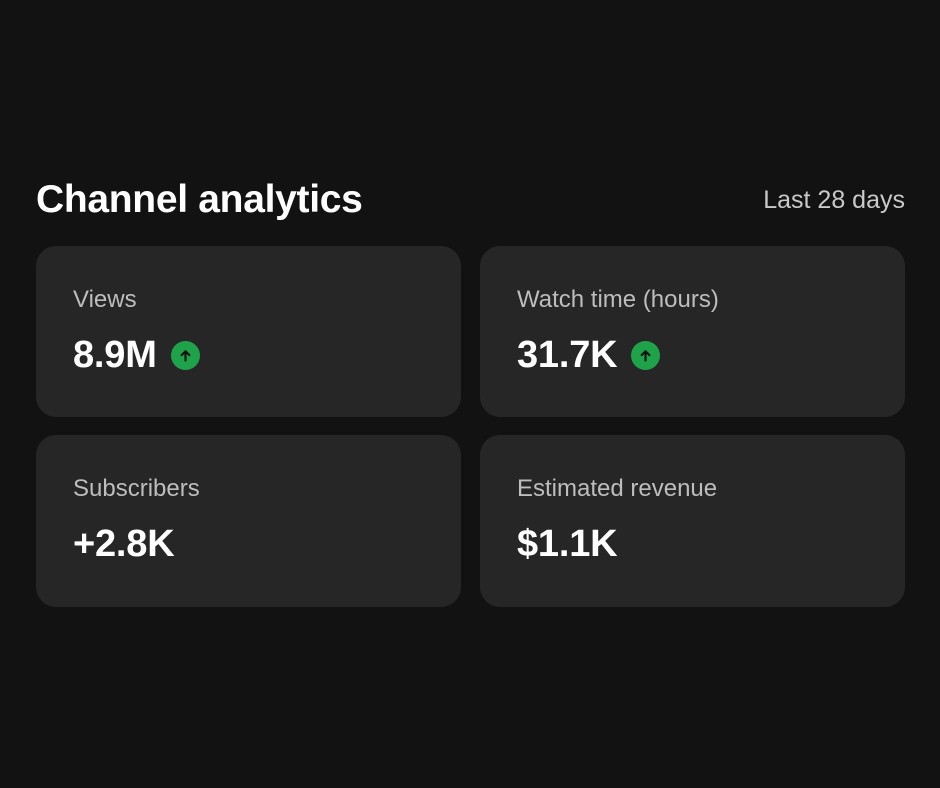  What do you see at coordinates (617, 488) in the screenshot?
I see `metric-label: Estimated revenue` at bounding box center [617, 488].